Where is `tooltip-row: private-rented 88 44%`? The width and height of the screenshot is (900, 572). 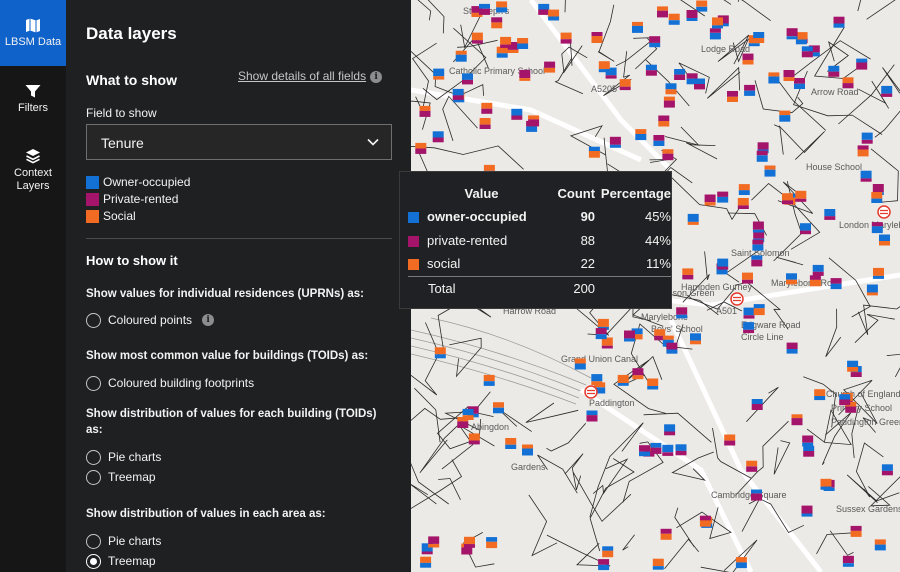 tooltip-row: private-rented 88 44% is located at coordinates (539, 240).